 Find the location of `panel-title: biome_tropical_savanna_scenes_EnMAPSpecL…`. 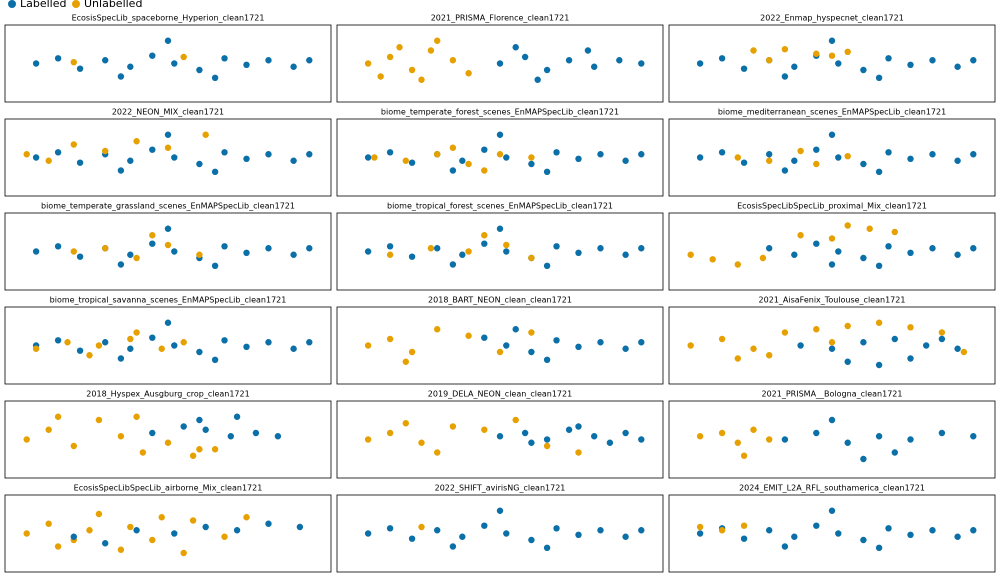

panel-title: biome_tropical_savanna_scenes_EnMAPSpecL… is located at coordinates (168, 300).